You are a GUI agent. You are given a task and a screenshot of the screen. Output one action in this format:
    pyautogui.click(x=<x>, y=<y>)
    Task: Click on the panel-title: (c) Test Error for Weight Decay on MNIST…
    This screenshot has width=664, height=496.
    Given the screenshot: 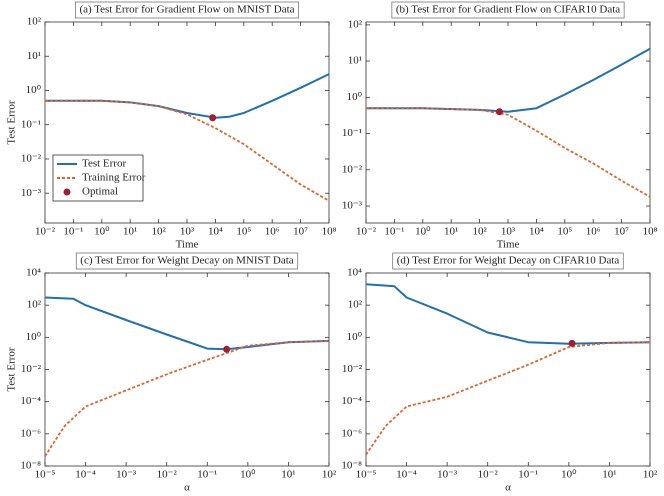 What is the action you would take?
    pyautogui.click(x=187, y=261)
    